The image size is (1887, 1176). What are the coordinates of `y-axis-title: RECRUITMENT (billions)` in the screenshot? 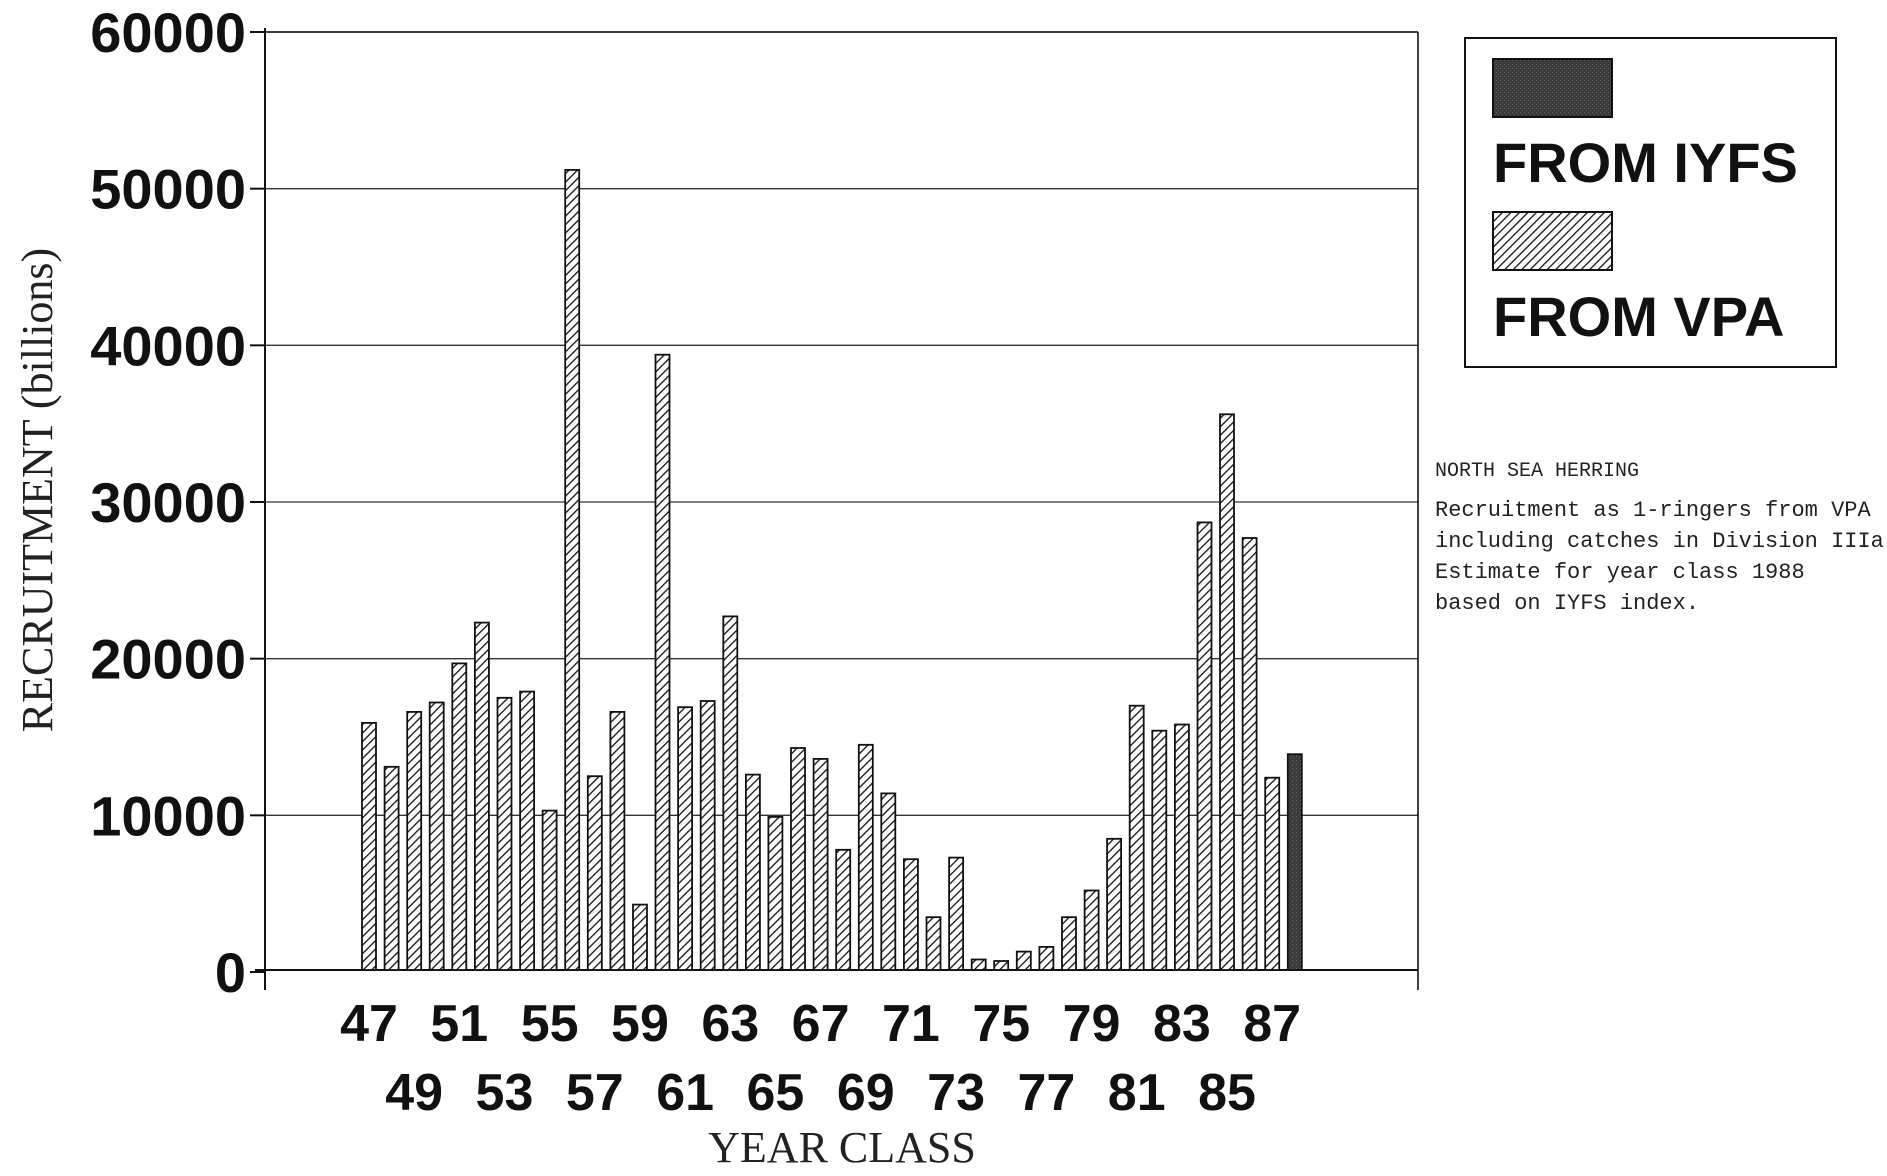 It's located at (37, 490).